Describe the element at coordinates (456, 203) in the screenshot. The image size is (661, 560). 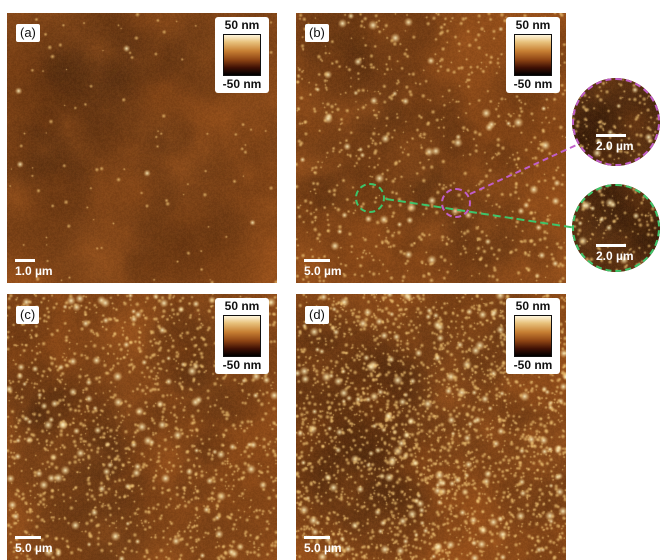
I see `magenta-marker-circle` at that location.